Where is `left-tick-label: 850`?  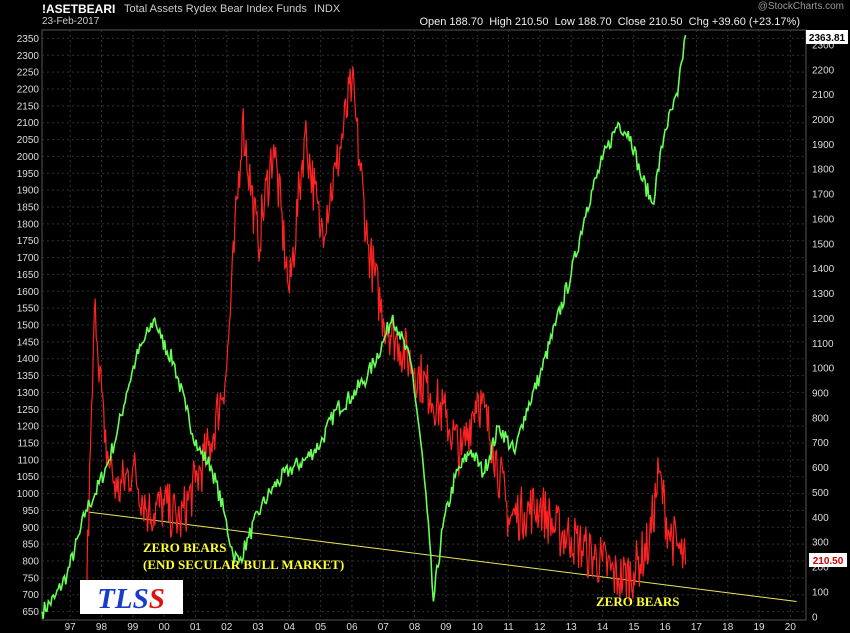
left-tick-label: 850 is located at coordinates (30, 545).